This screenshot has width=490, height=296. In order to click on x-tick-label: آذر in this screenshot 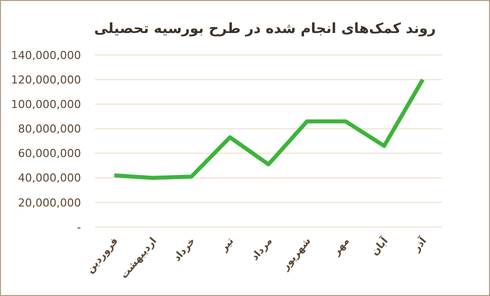, I will do `click(419, 244)`.